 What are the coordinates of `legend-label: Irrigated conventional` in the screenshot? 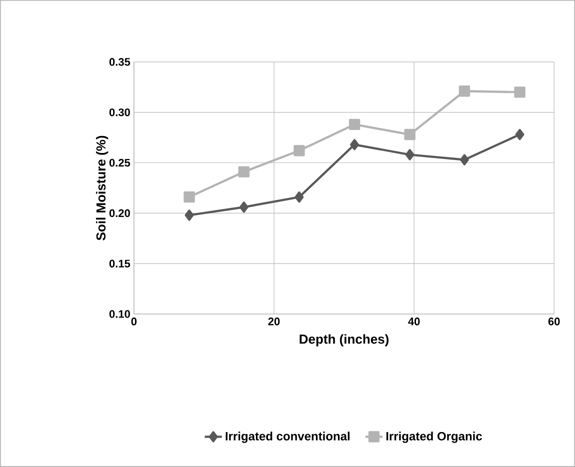 It's located at (288, 437).